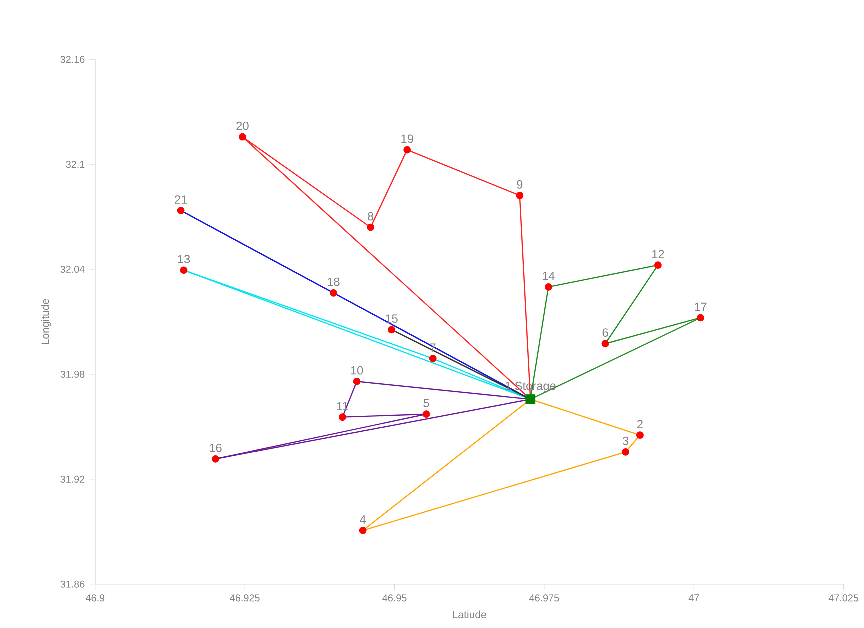  Describe the element at coordinates (694, 598) in the screenshot. I see `x-tick-label: 47` at that location.